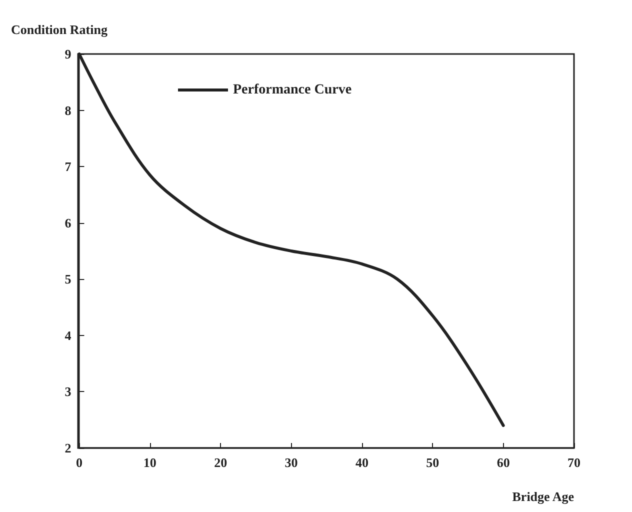  What do you see at coordinates (574, 462) in the screenshot?
I see `x-tick-label: 70` at bounding box center [574, 462].